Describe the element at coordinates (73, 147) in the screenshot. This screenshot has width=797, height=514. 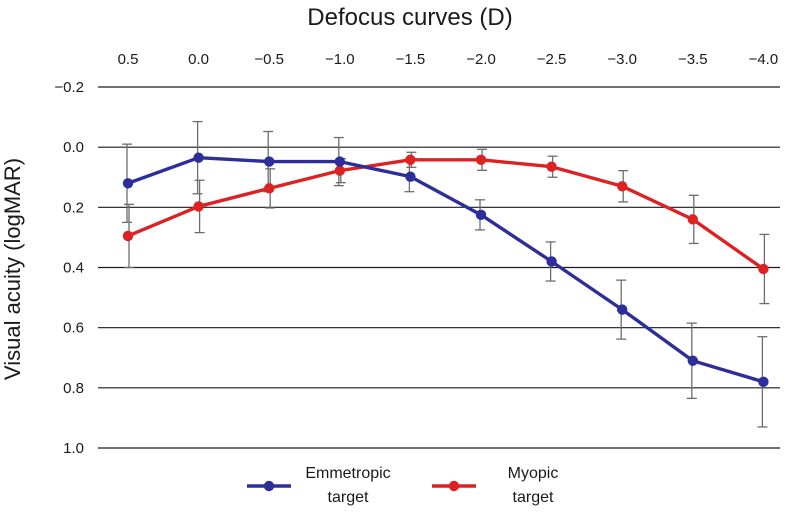
I see `y-tick-label: 0.0` at that location.